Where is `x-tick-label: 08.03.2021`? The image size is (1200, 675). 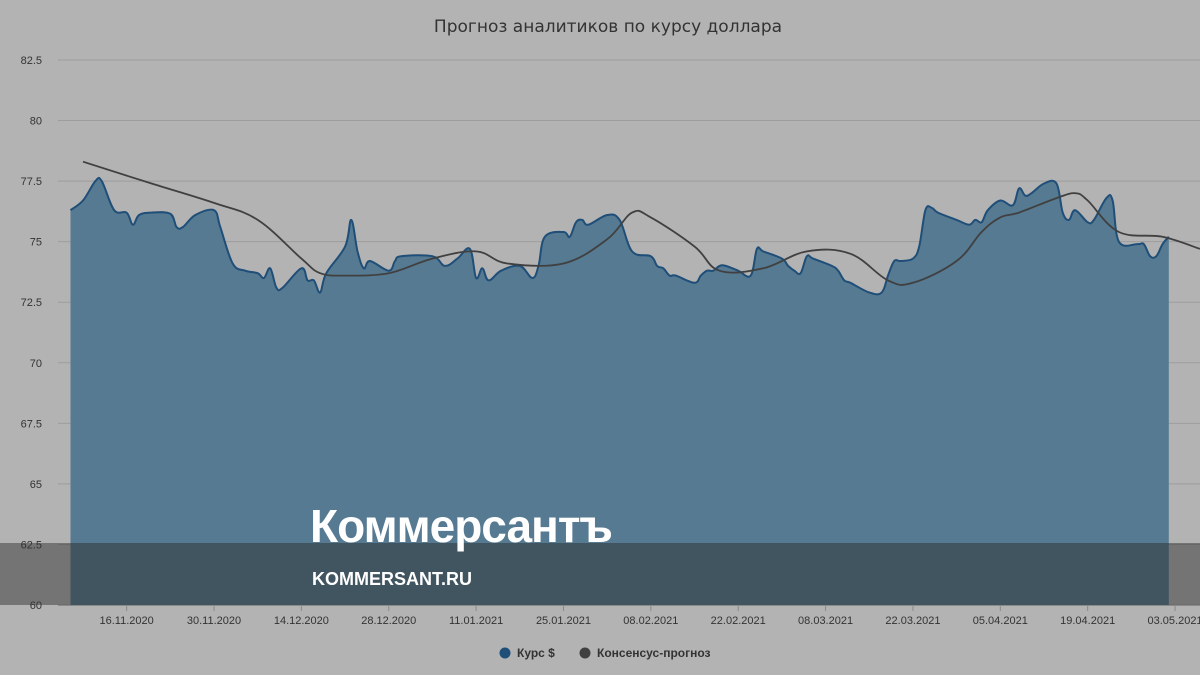
x-tick-label: 08.03.2021 is located at coordinates (825, 621).